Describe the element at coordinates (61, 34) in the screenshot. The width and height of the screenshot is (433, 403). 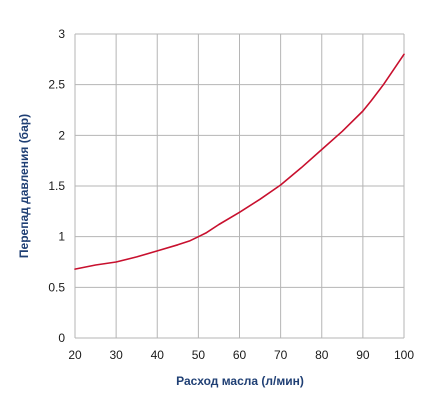
I see `y-tick-label: 3` at that location.